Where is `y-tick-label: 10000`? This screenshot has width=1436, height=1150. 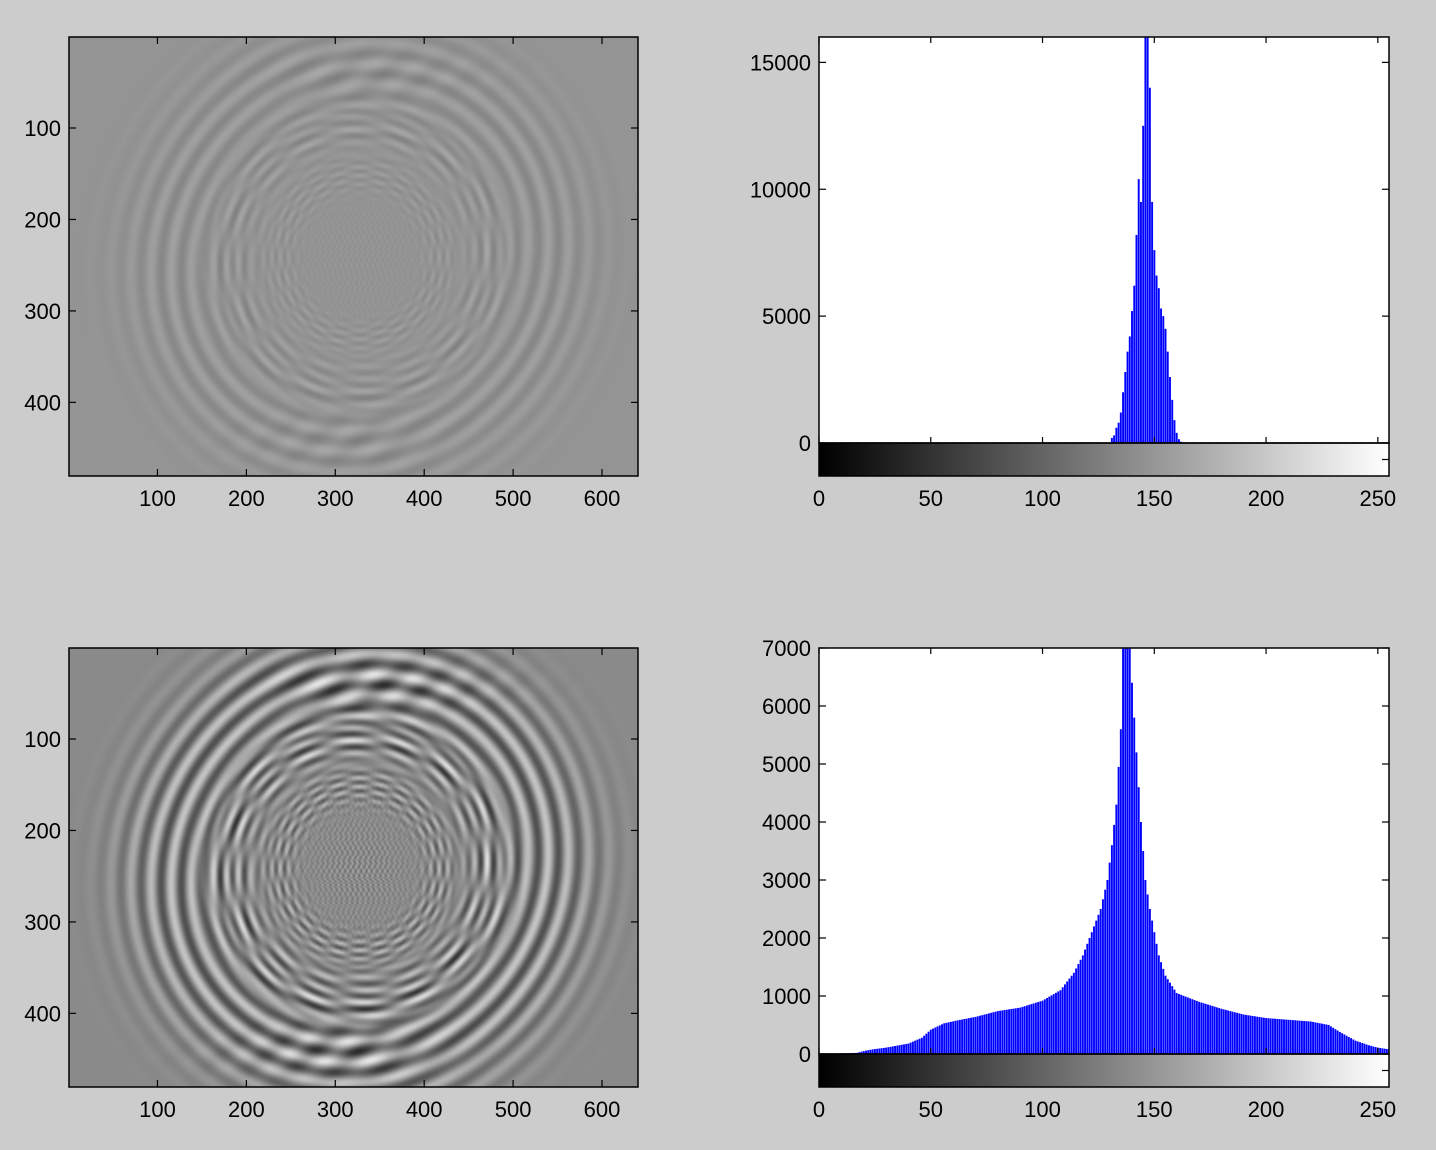 y-tick-label: 10000 is located at coordinates (780, 189).